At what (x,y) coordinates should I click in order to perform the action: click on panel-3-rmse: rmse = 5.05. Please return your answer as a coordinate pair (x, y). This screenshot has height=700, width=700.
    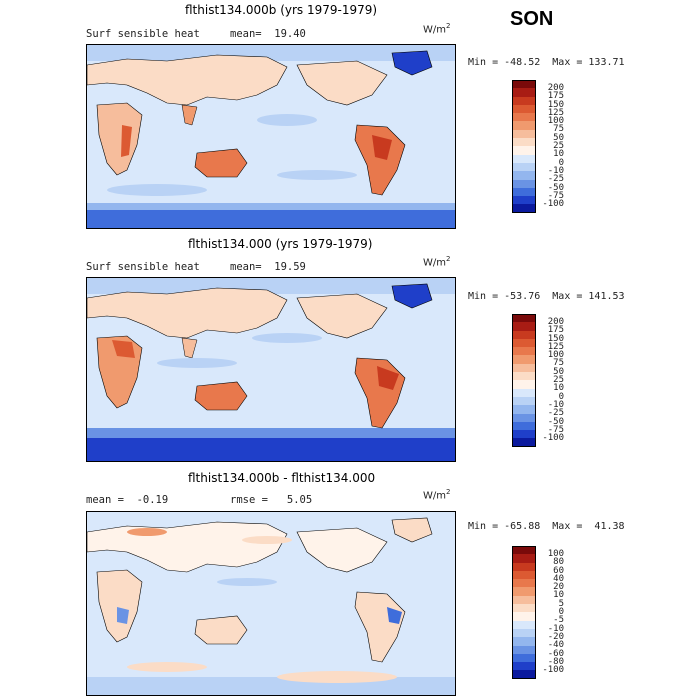
    Looking at the image, I should click on (271, 500).